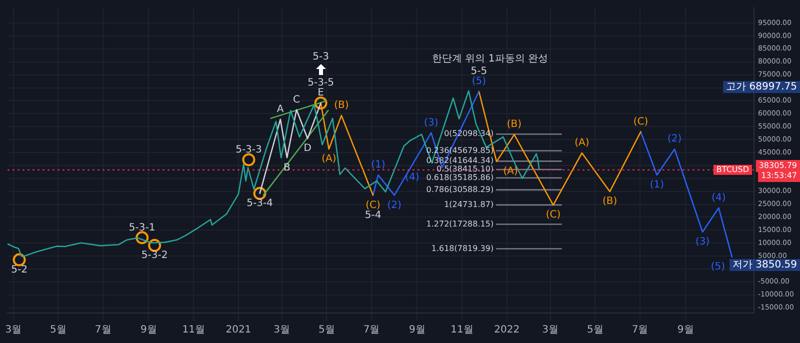 Image resolution: width=800 pixels, height=343 pixels. I want to click on text: 13:53:47, so click(779, 175).